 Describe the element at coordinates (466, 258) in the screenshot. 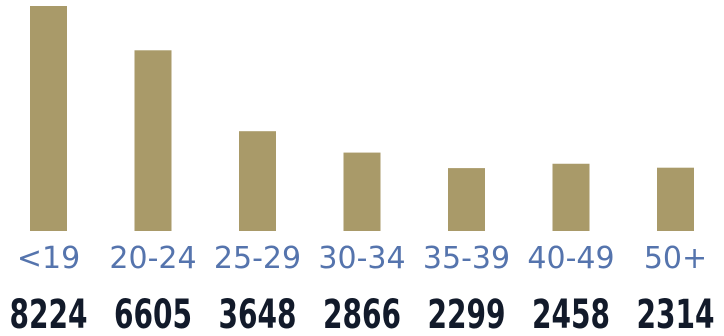

I see `category-label-4: 35-39` at that location.